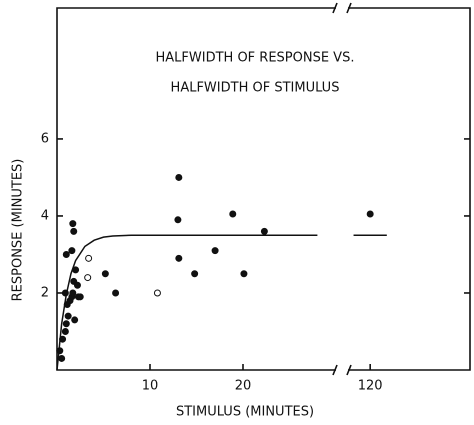  I want to click on y-tick-label: 6, so click(45, 138).